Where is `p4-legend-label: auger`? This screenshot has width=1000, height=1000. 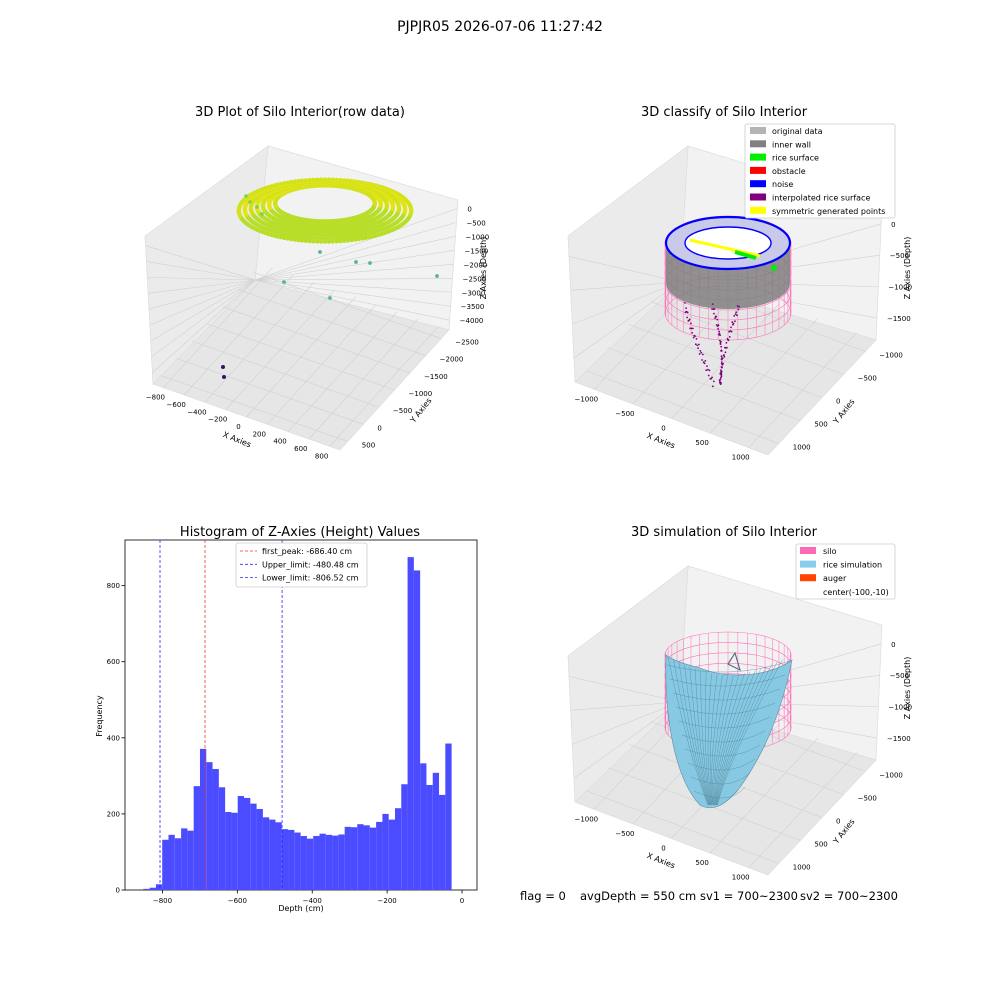 p4-legend-label: auger is located at coordinates (835, 578).